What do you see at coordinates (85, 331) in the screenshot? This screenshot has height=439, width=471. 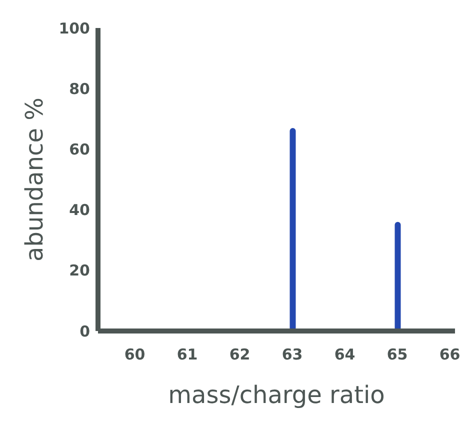 I see `y-tick-label: 0` at bounding box center [85, 331].